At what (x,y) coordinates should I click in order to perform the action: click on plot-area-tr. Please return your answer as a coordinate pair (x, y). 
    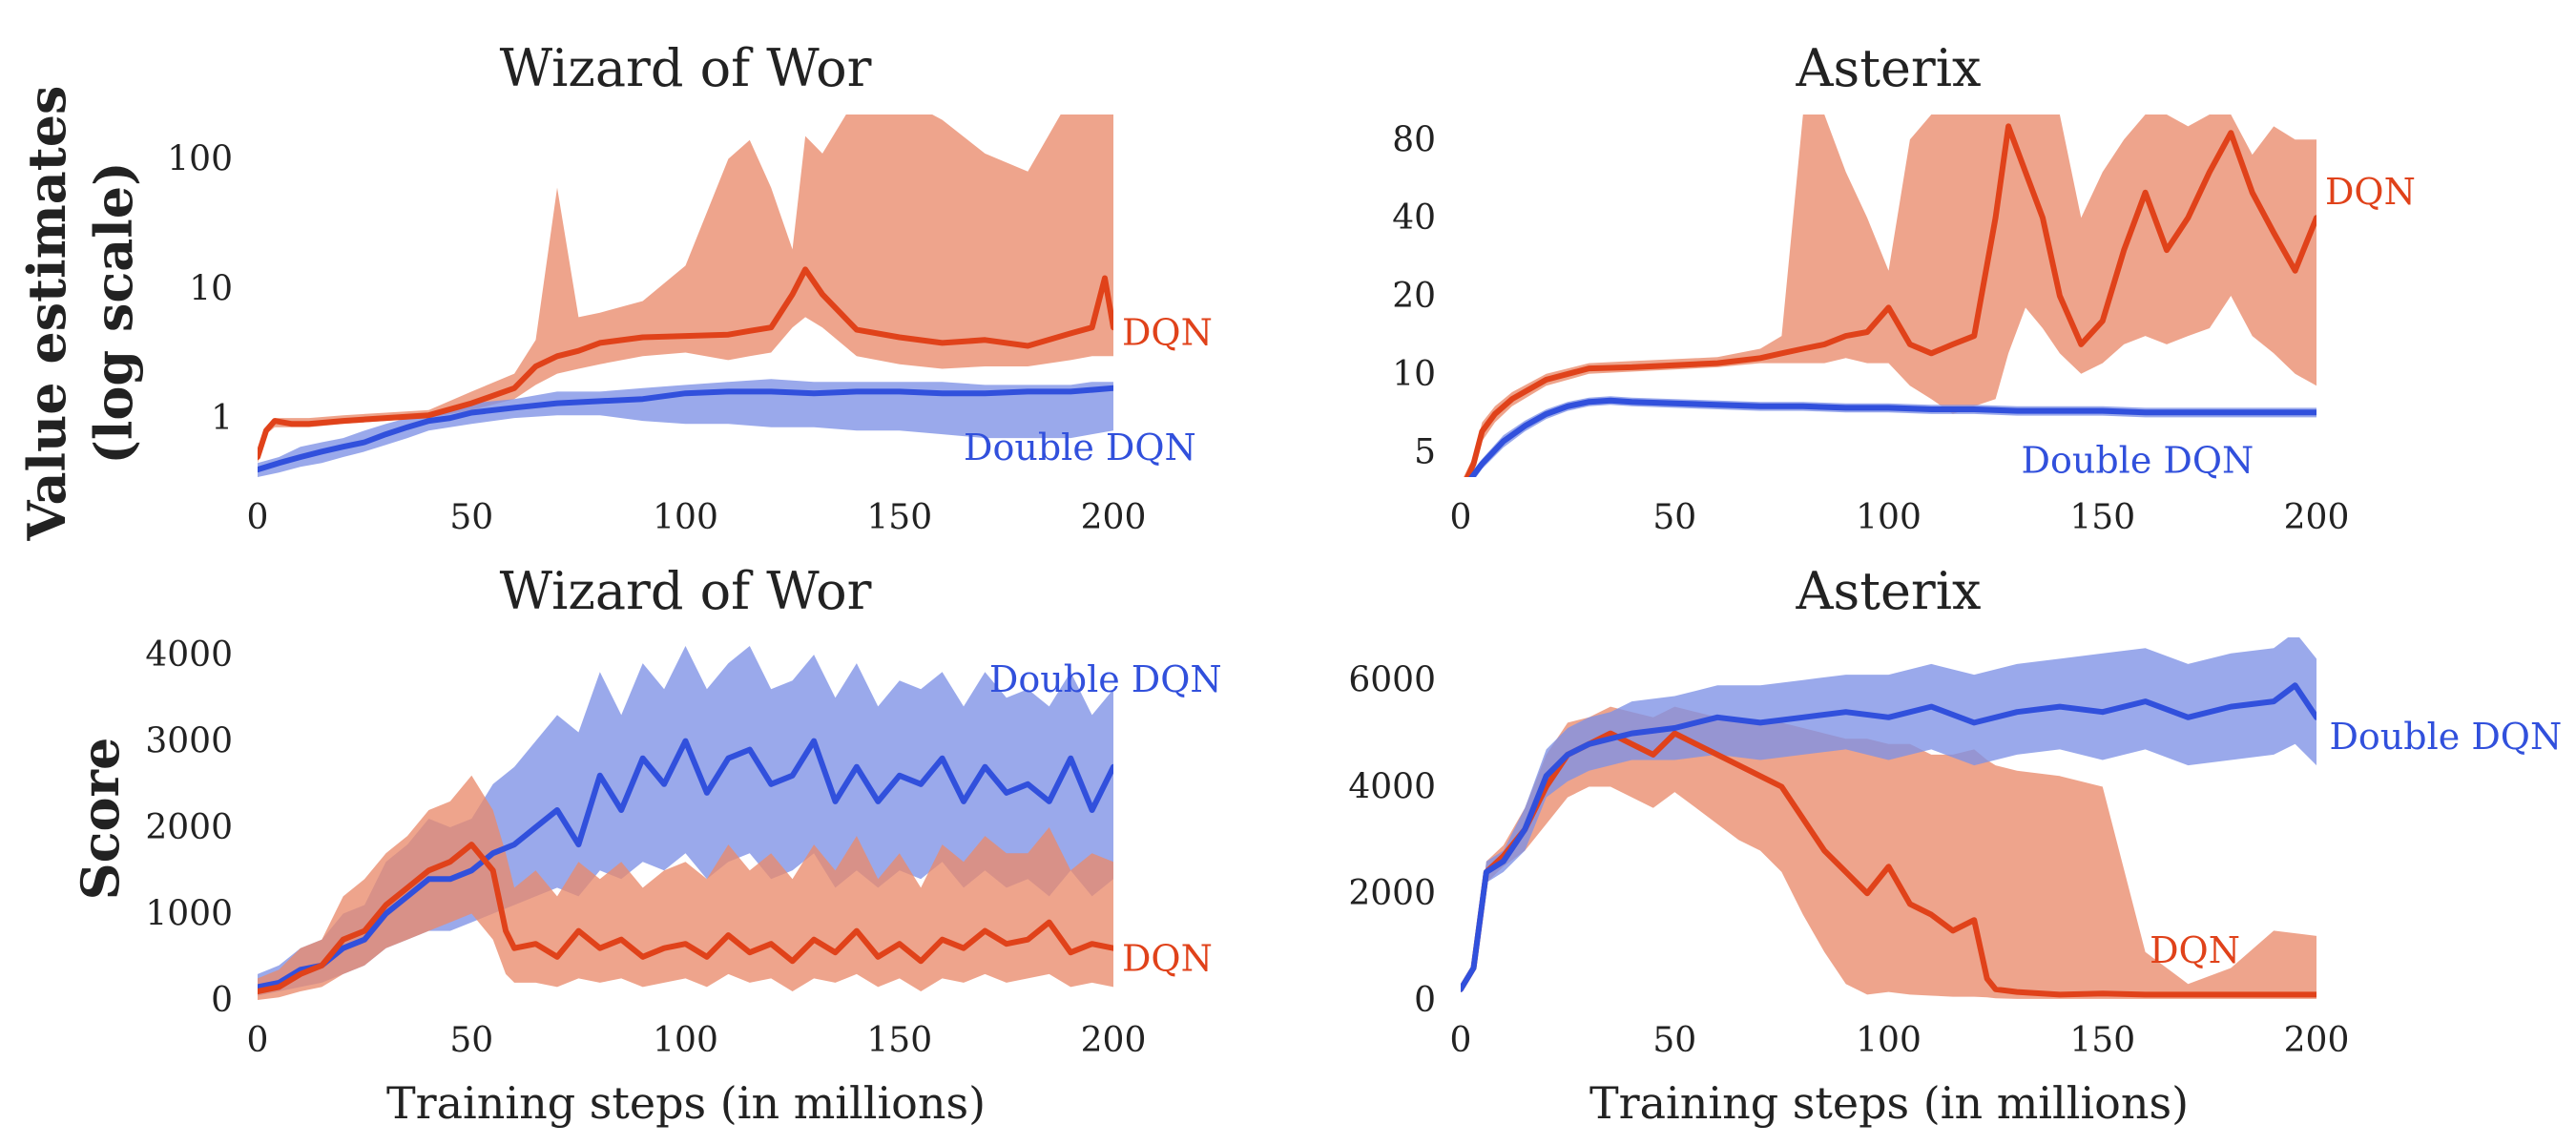
    Looking at the image, I should click on (1889, 296).